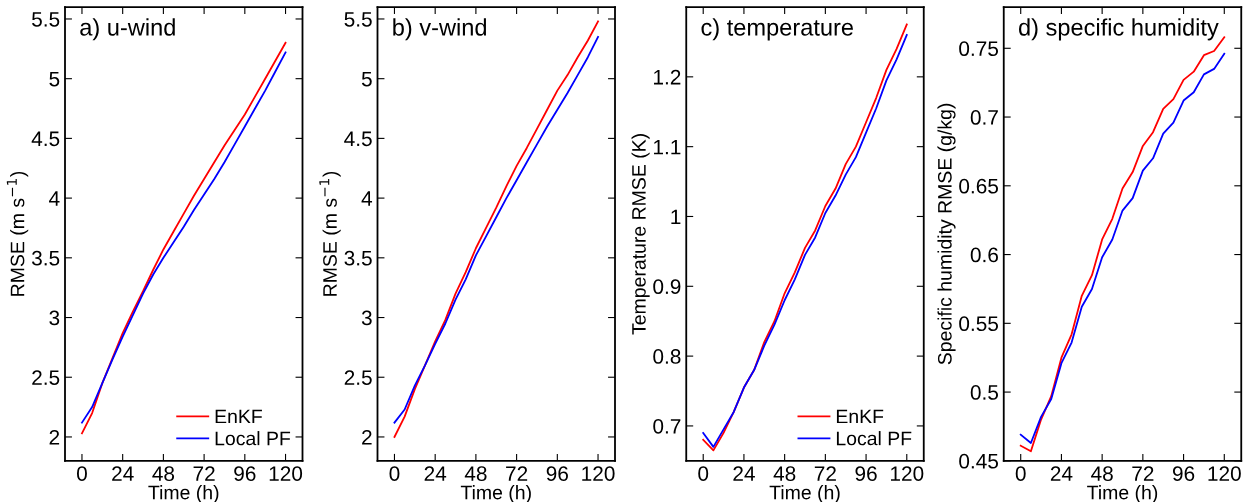  Describe the element at coordinates (676, 217) in the screenshot. I see `y-tick-label: 1` at that location.